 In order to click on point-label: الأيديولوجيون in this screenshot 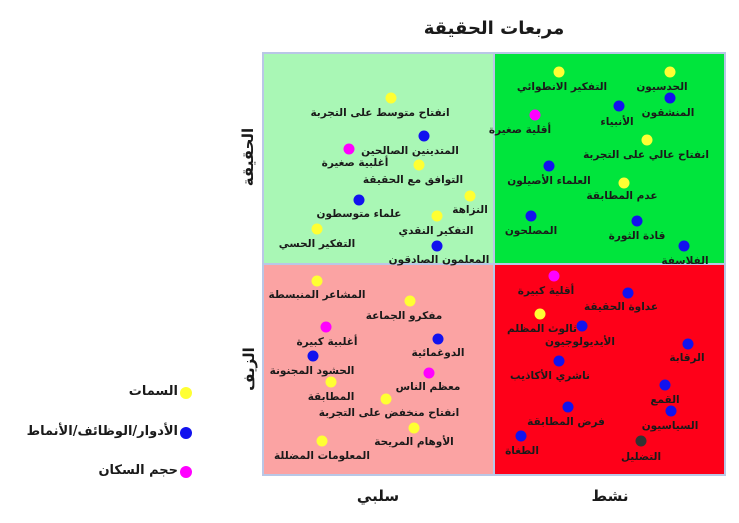, I will do `click(580, 342)`.